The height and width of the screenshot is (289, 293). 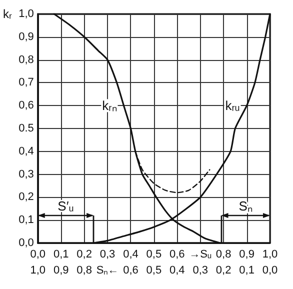 I want to click on x-tick-label: 0,3, so click(x=108, y=254).